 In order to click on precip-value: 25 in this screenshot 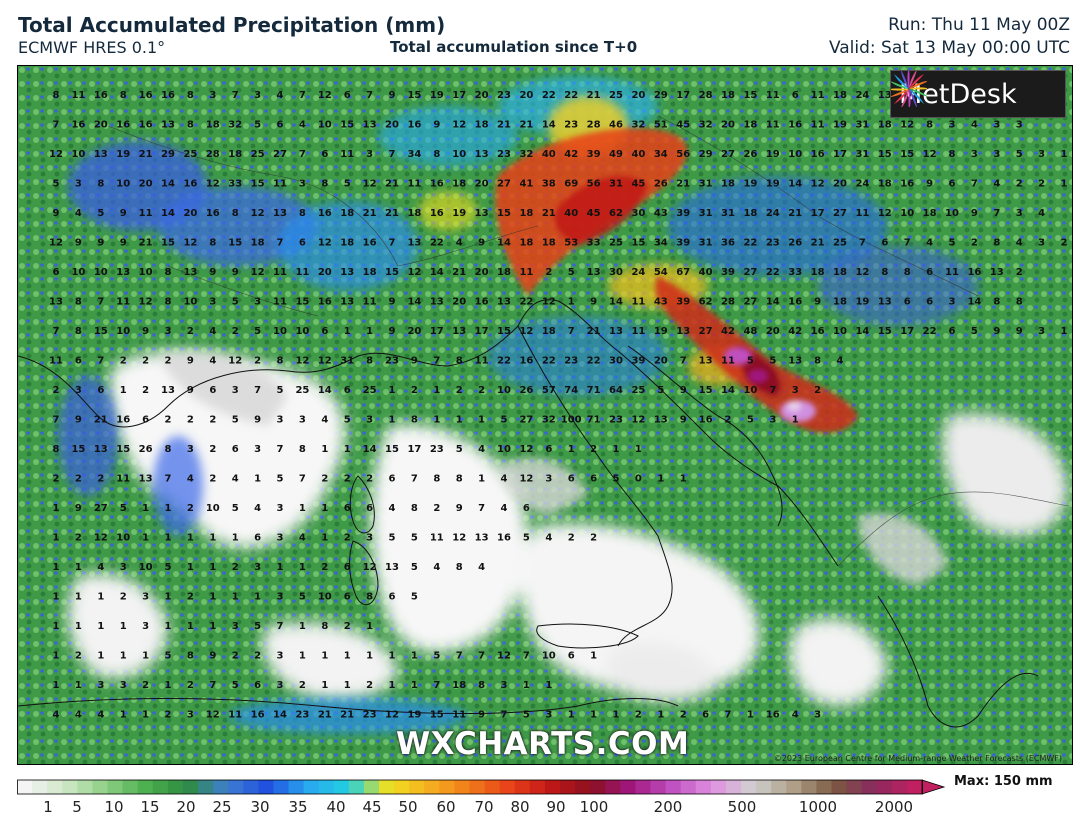, I will do `click(840, 243)`.